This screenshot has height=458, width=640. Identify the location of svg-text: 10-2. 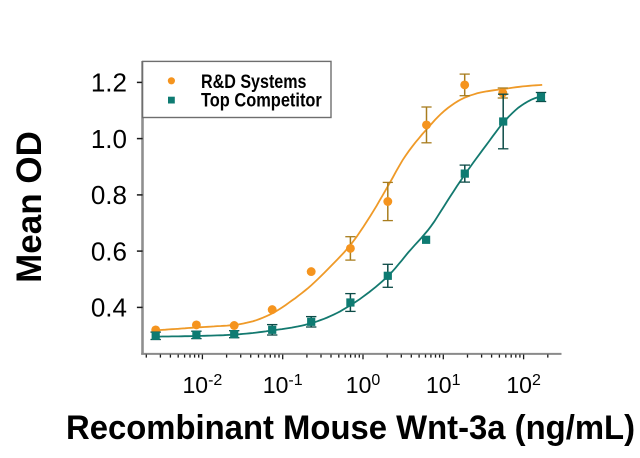
(203, 385).